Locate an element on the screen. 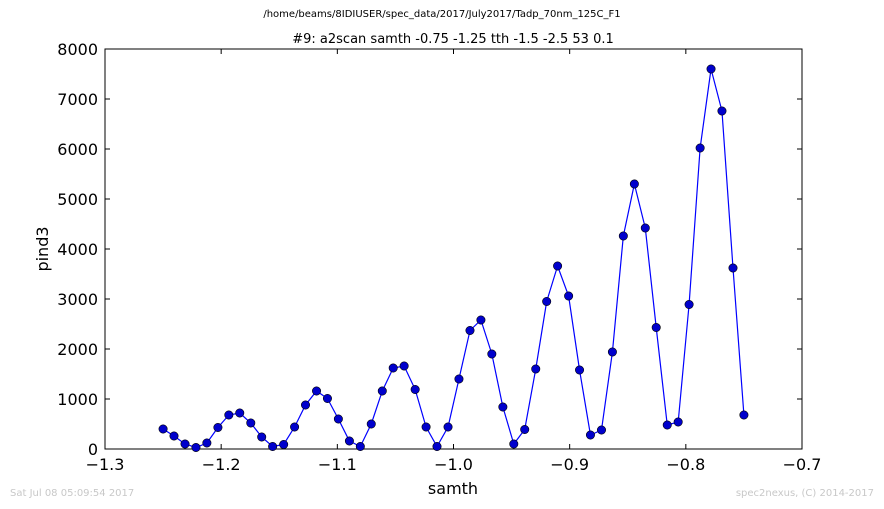  y-tick-label: 6000 is located at coordinates (77, 149).